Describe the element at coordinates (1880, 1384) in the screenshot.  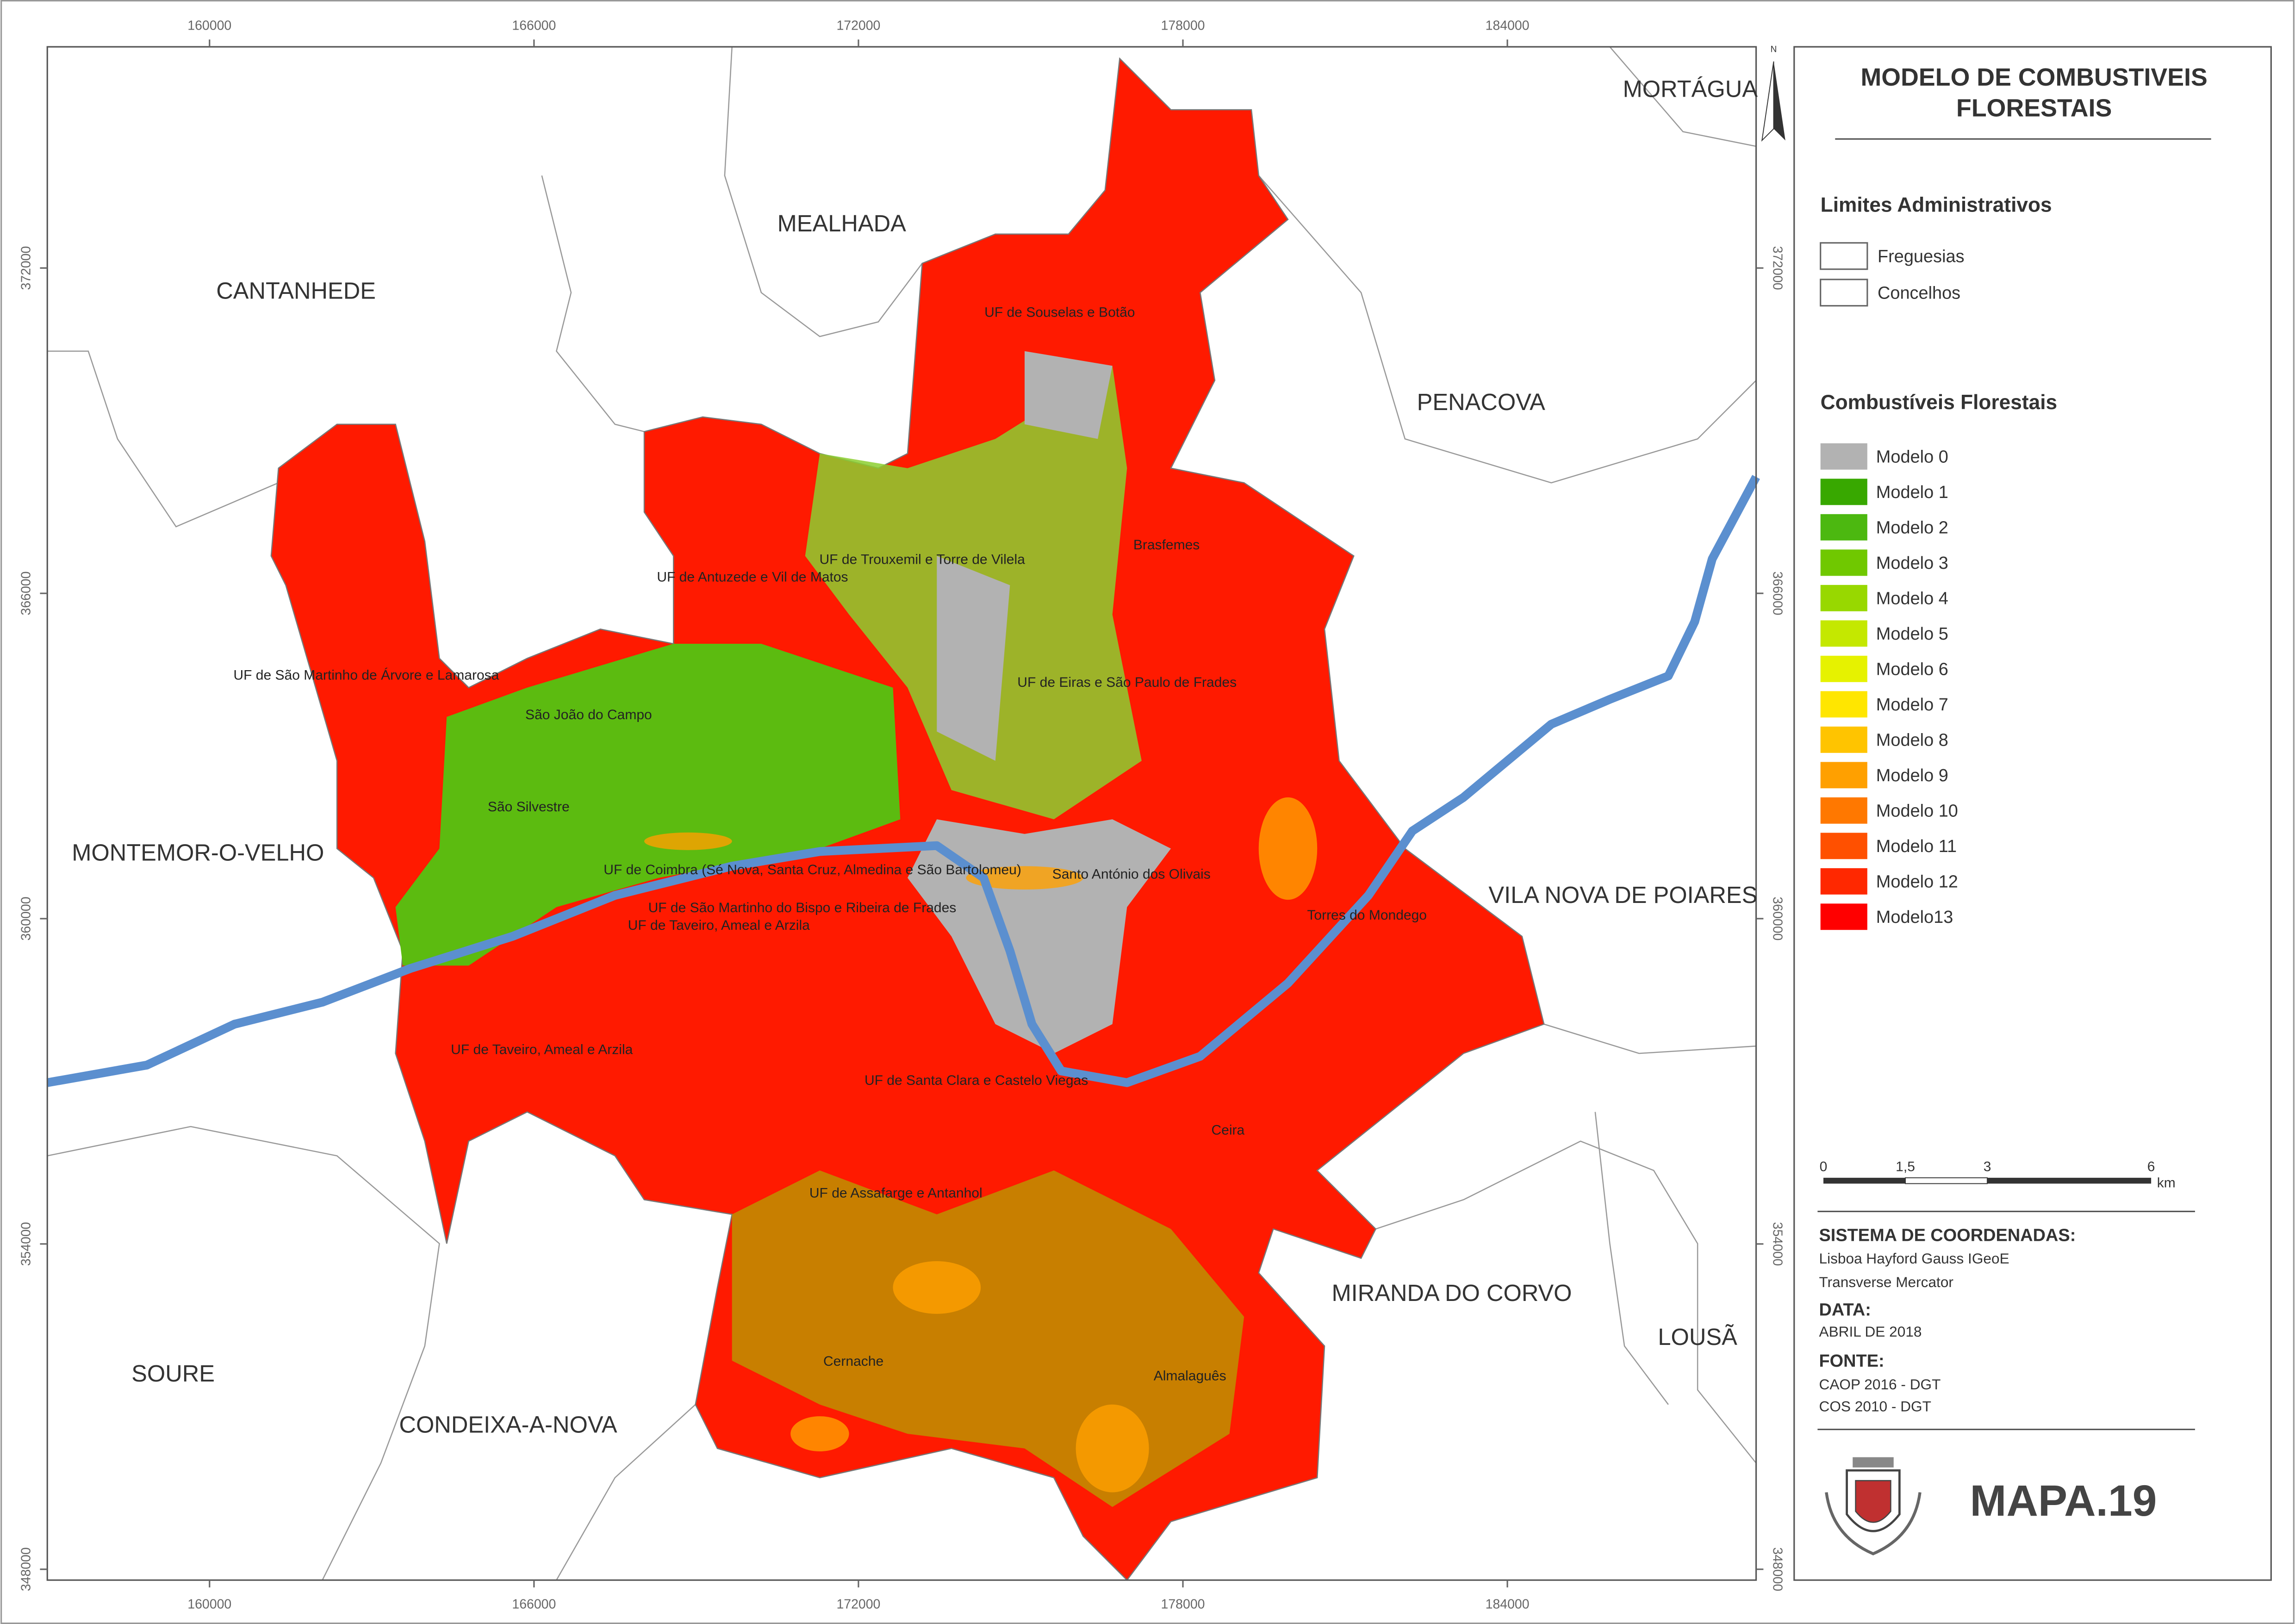
I see `info-text: CAOP 2016 - DGT` at that location.